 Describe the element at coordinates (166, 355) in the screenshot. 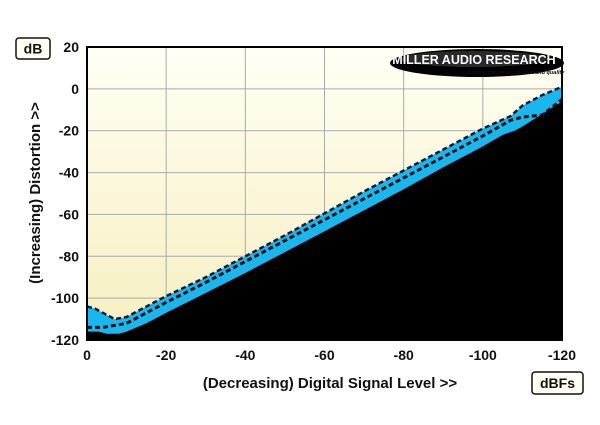

I see `x-tick-label: -20` at that location.